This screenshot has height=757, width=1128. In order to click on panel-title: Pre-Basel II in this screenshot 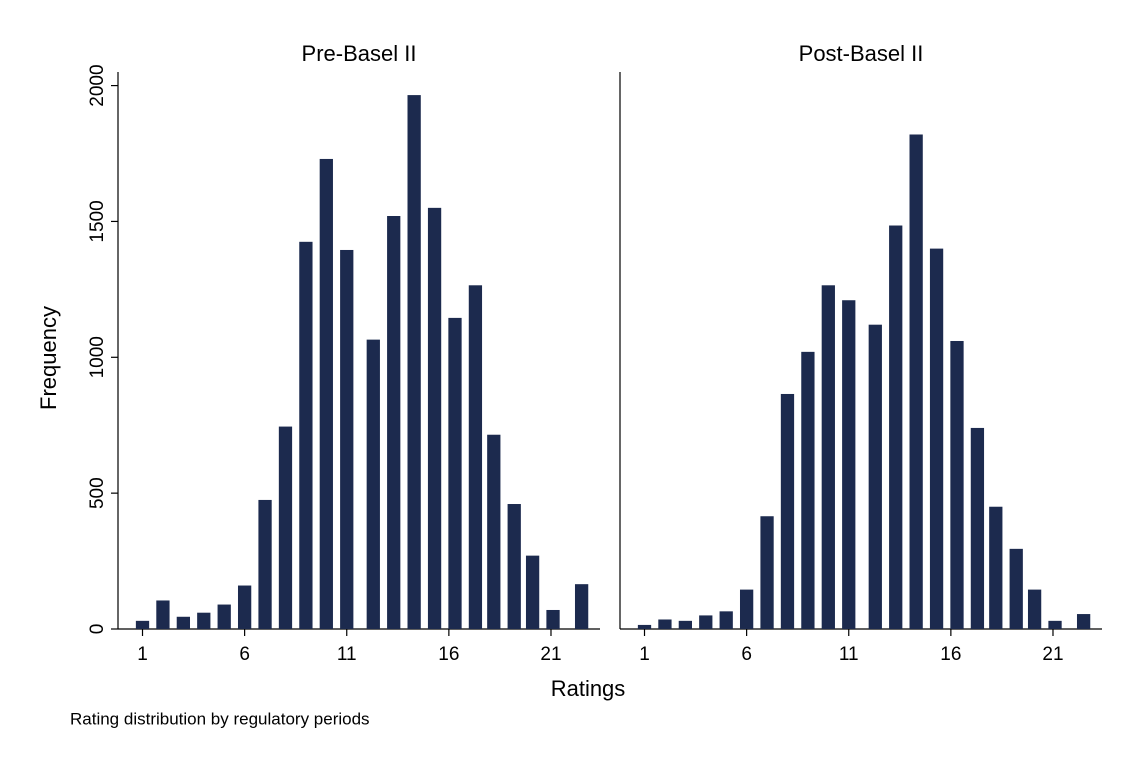, I will do `click(359, 53)`.